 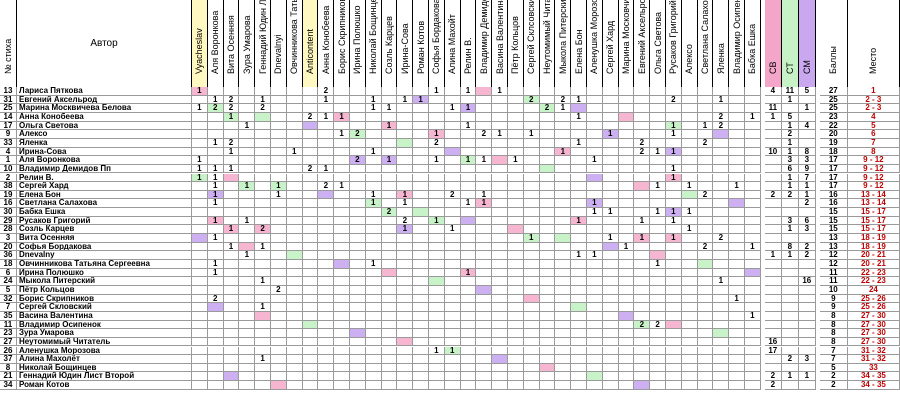 What do you see at coordinates (833, 169) in the screenshot?
I see `score-cell: 17` at bounding box center [833, 169].